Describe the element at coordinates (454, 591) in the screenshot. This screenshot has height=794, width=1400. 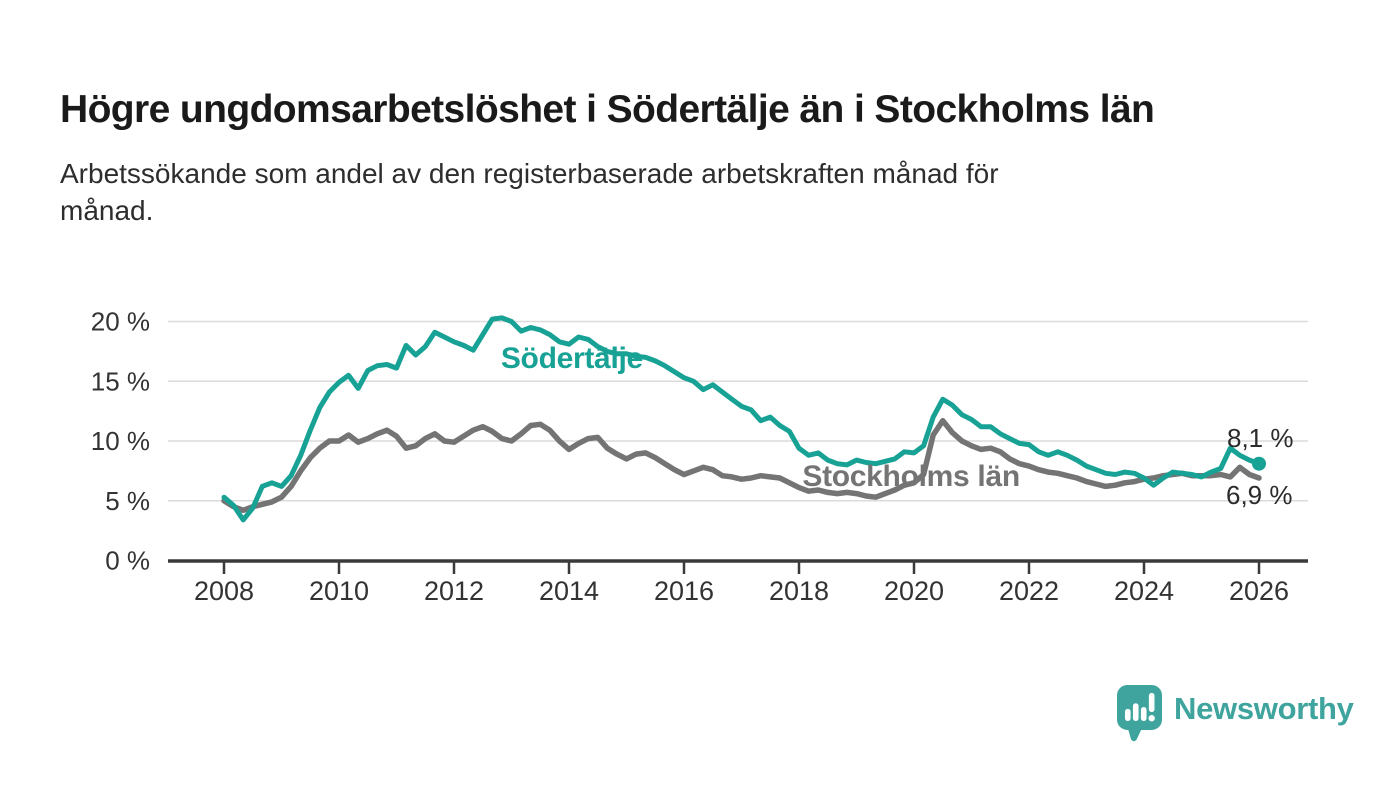
I see `x-tick-label: 2012` at that location.